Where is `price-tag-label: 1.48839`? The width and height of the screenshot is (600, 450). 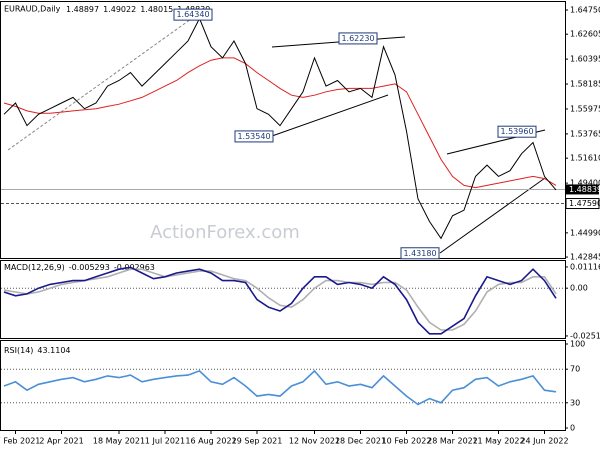
price-tag-label: 1.48839 is located at coordinates (584, 189).